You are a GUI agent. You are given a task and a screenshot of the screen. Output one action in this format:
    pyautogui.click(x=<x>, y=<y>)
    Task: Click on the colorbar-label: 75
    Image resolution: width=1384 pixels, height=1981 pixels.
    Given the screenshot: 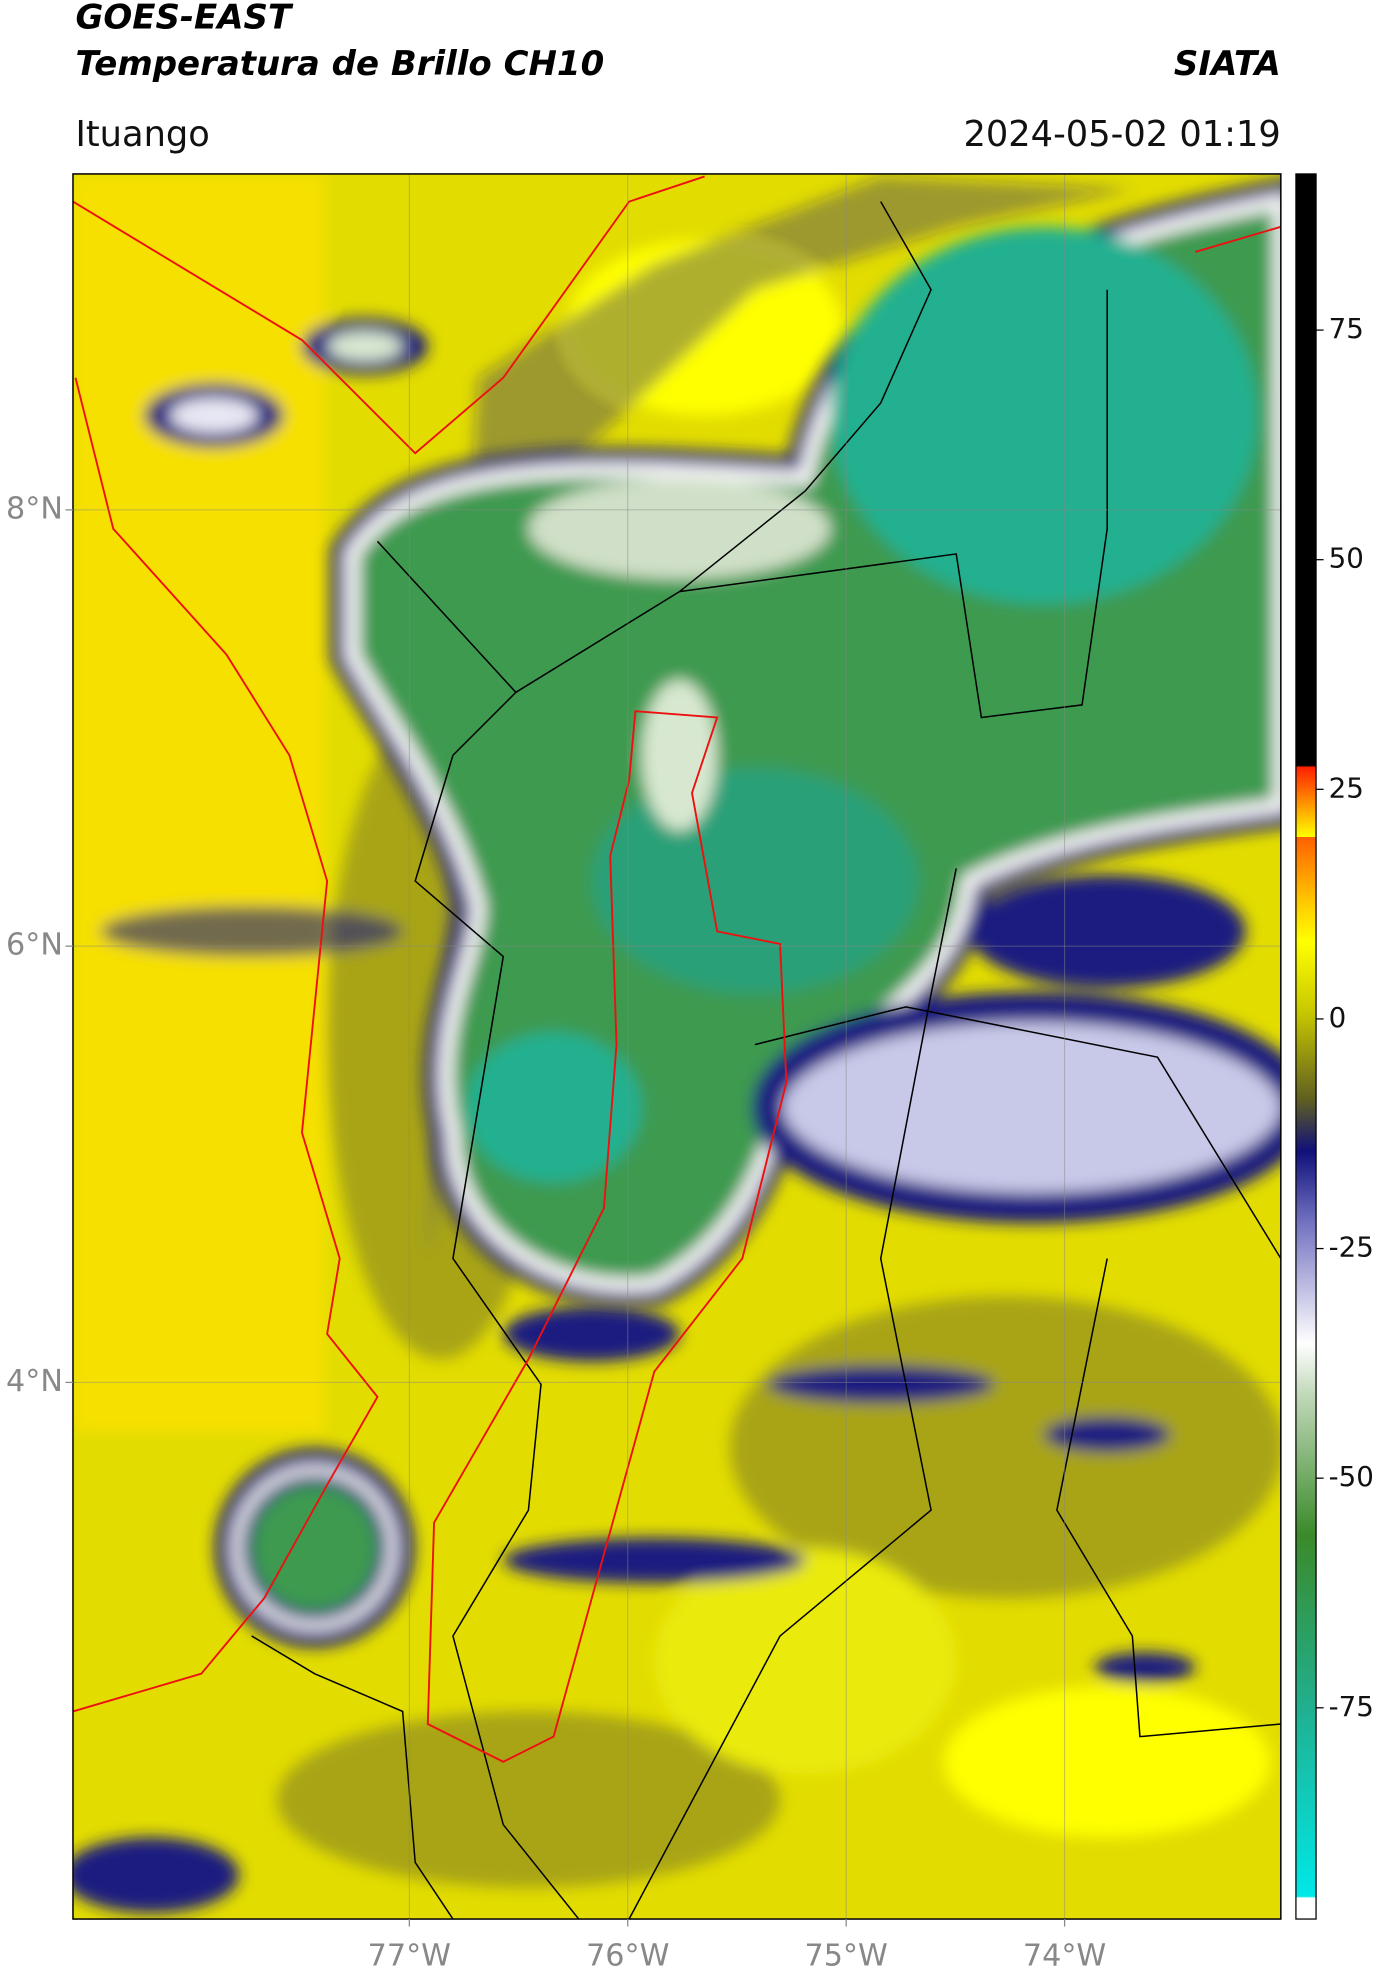 What is the action you would take?
    pyautogui.click(x=1346, y=328)
    